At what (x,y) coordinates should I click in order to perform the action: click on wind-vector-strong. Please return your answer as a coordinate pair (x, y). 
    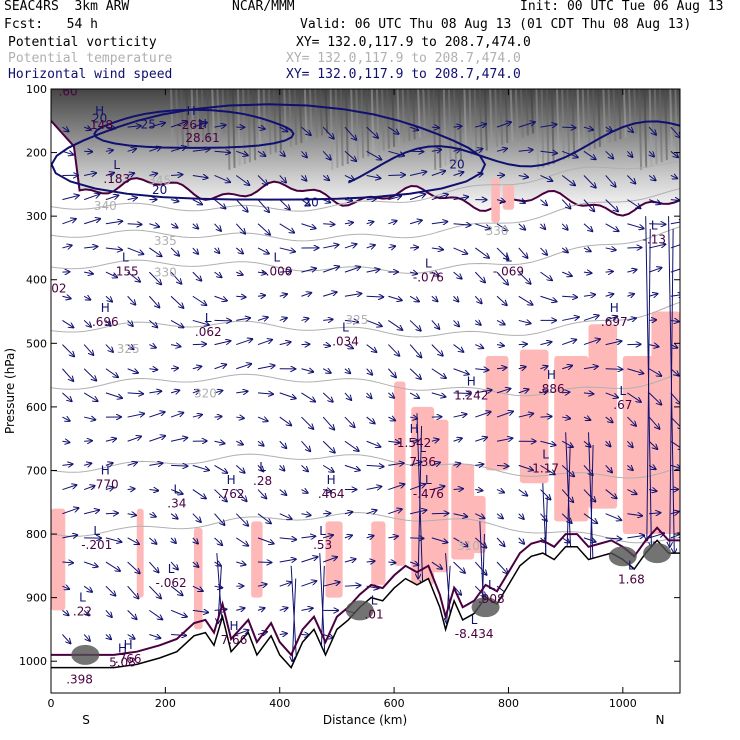
    Looking at the image, I should click on (420, 502).